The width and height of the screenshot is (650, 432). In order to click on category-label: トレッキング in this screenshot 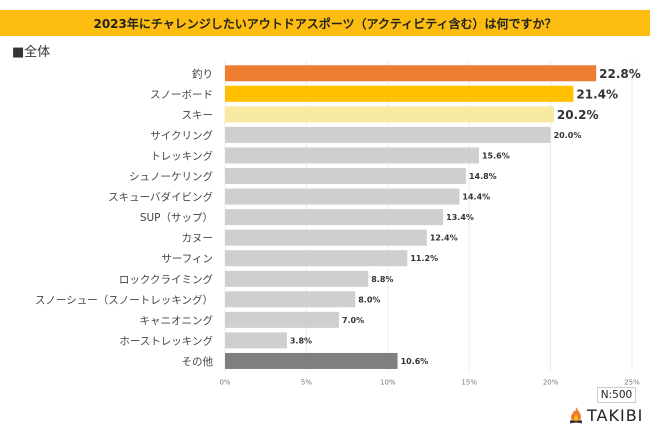, I will do `click(181, 155)`.